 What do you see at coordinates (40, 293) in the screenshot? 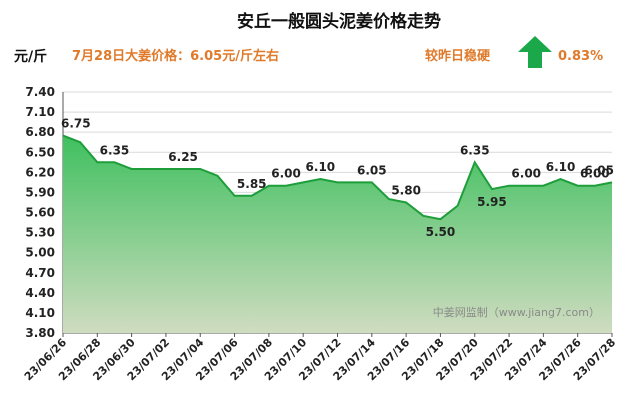
I see `y-tick-label: 4.40` at bounding box center [40, 293].